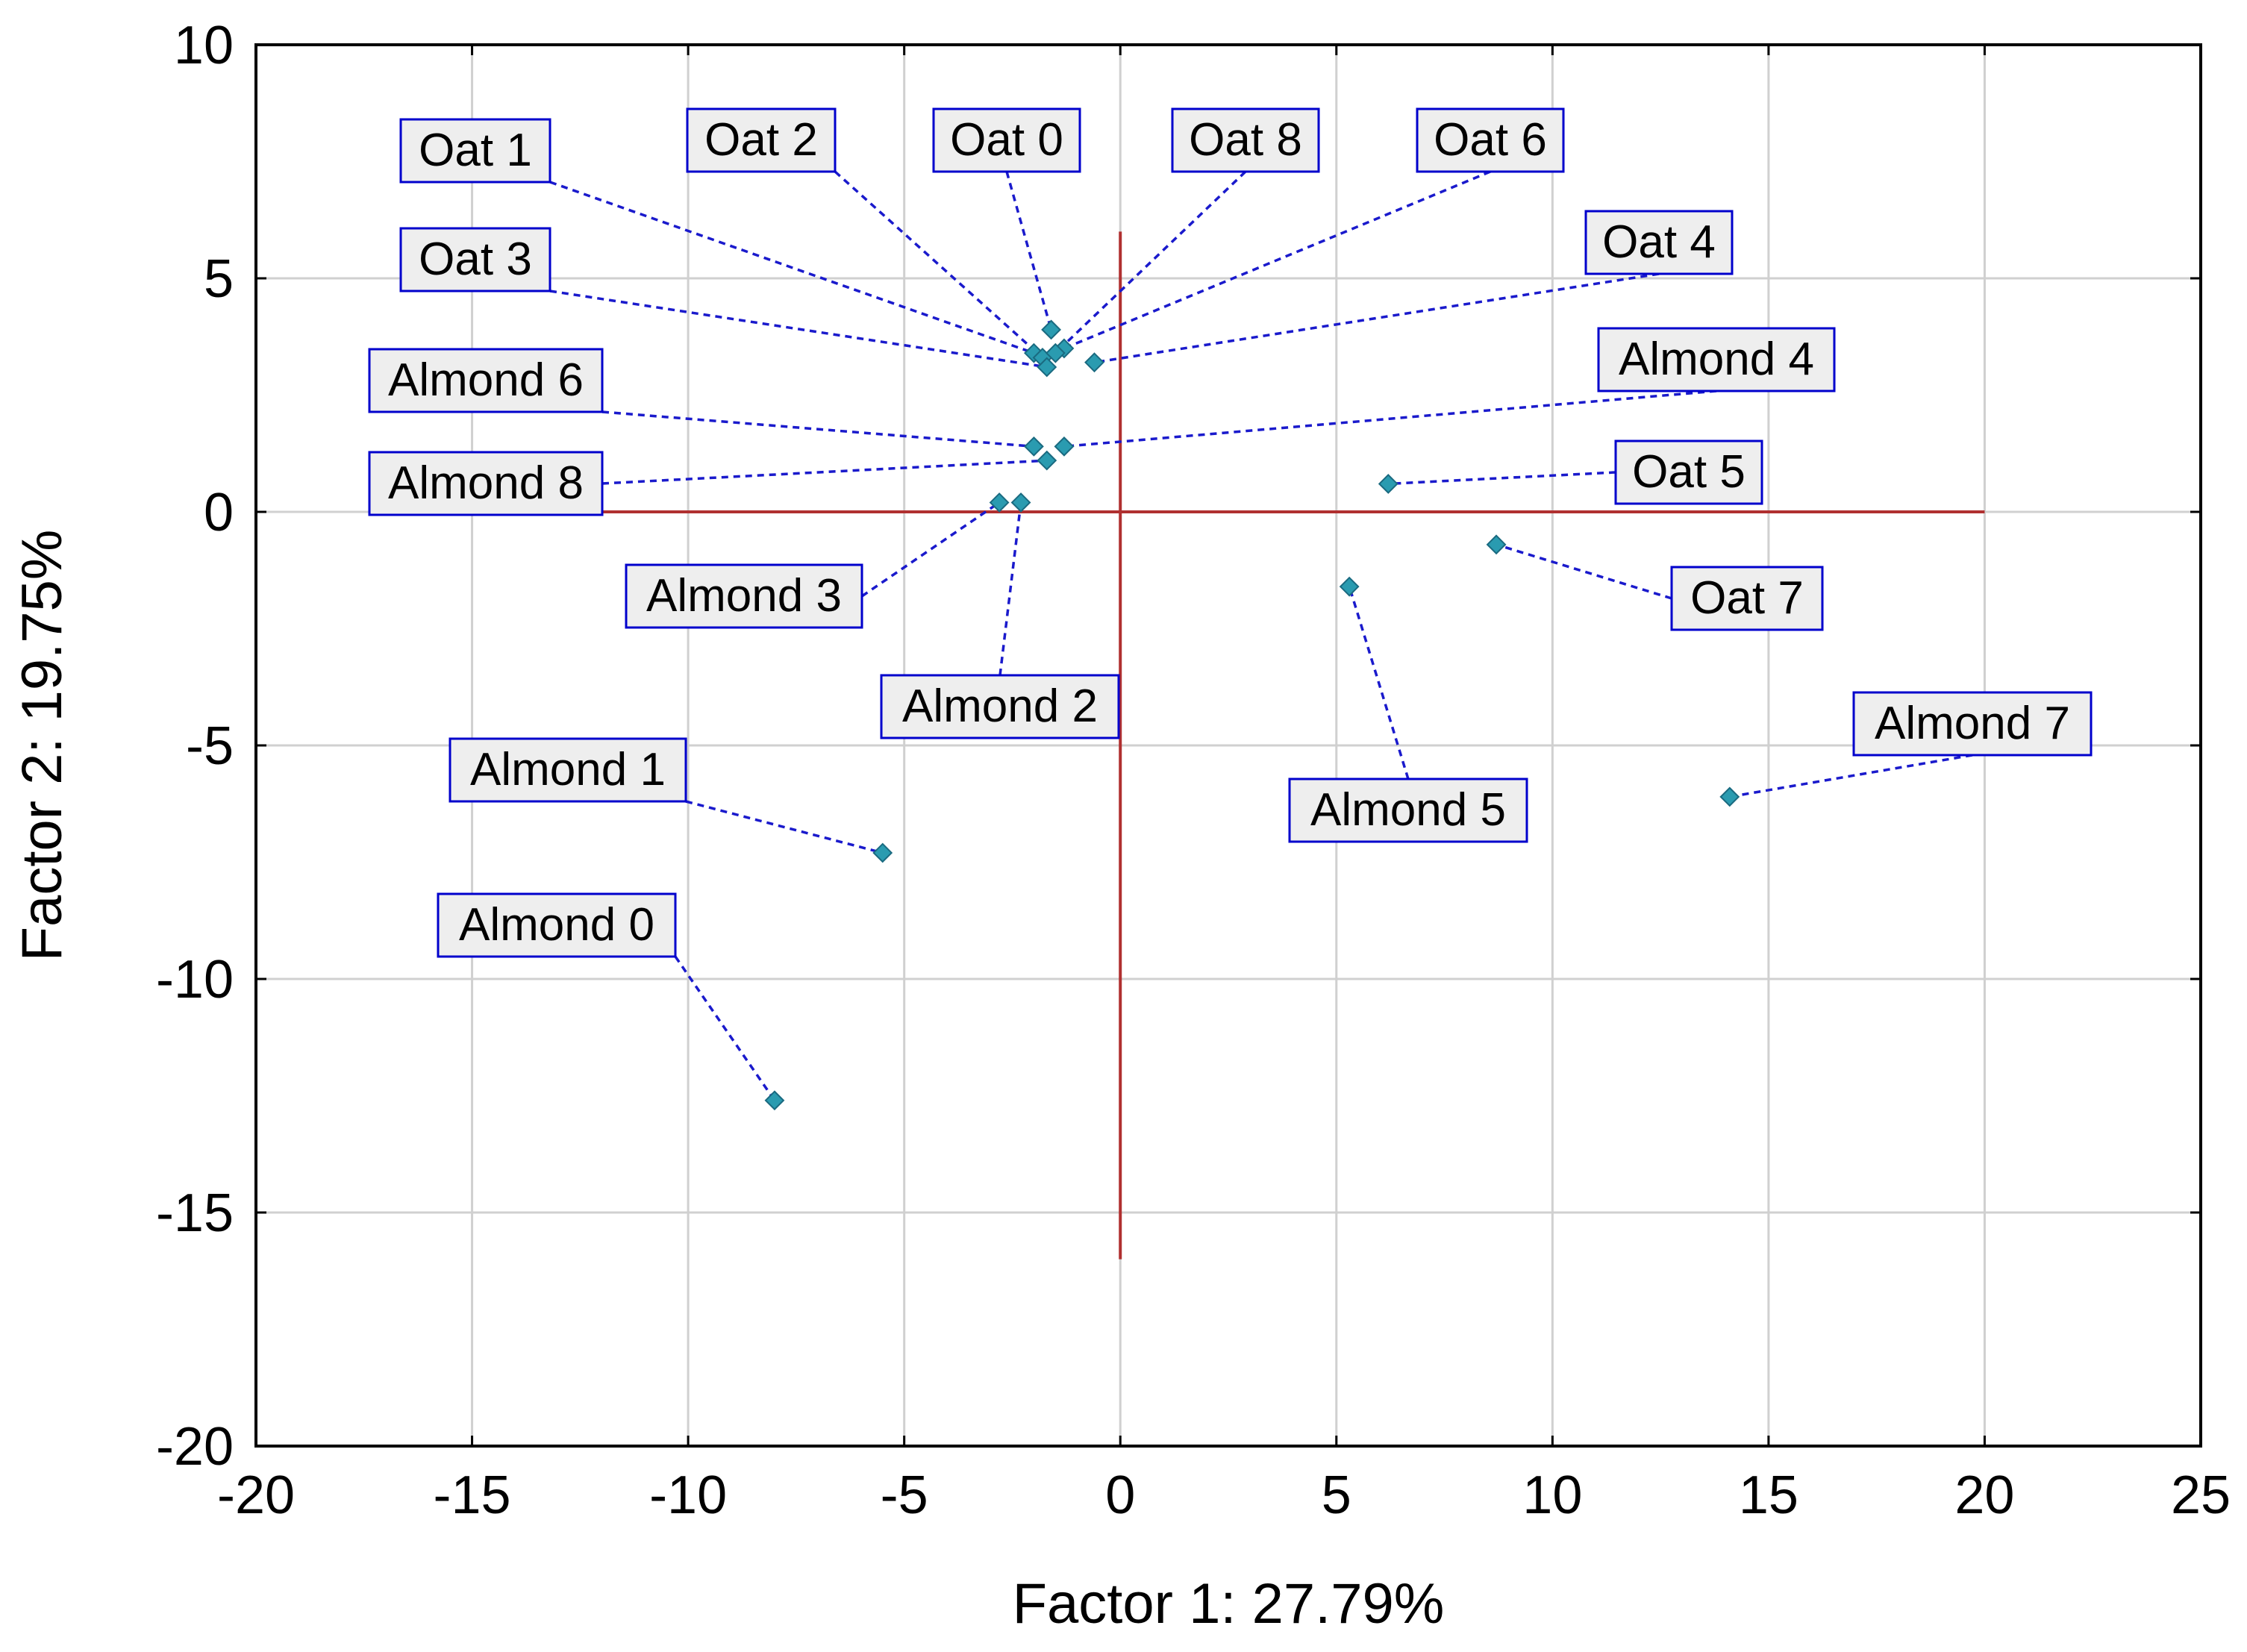 The height and width of the screenshot is (1652, 2247). I want to click on label-text: Almond 8, so click(486, 483).